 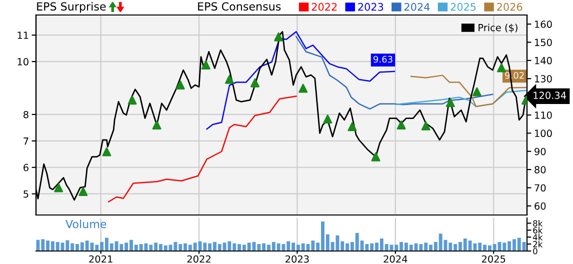 I want to click on text: EPS Surprise, so click(x=71, y=7).